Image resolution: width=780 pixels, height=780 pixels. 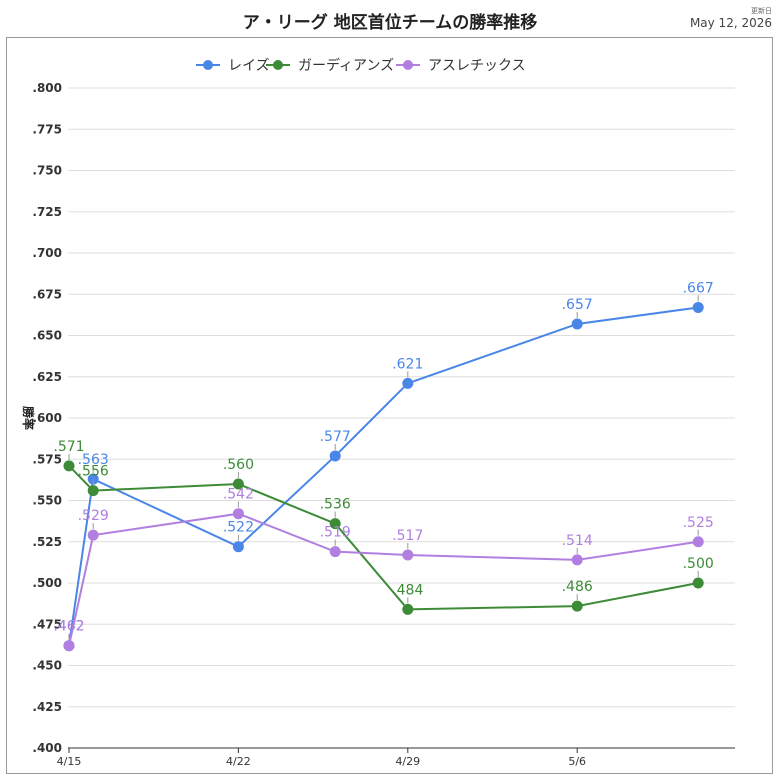 What do you see at coordinates (47, 624) in the screenshot?
I see `y-tick-label: .475` at bounding box center [47, 624].